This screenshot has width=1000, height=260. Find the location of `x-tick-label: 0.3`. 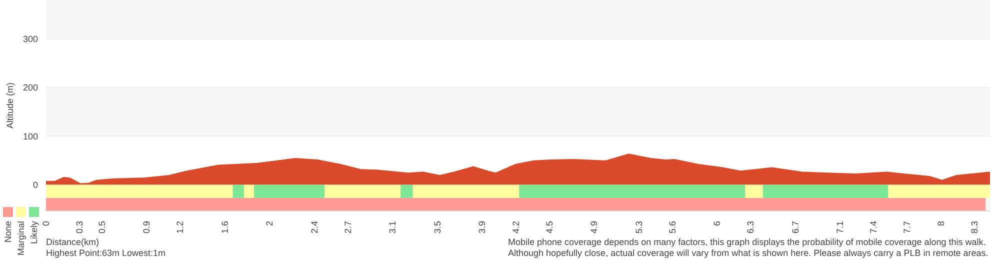

x-tick-label: 0.3 is located at coordinates (79, 227).